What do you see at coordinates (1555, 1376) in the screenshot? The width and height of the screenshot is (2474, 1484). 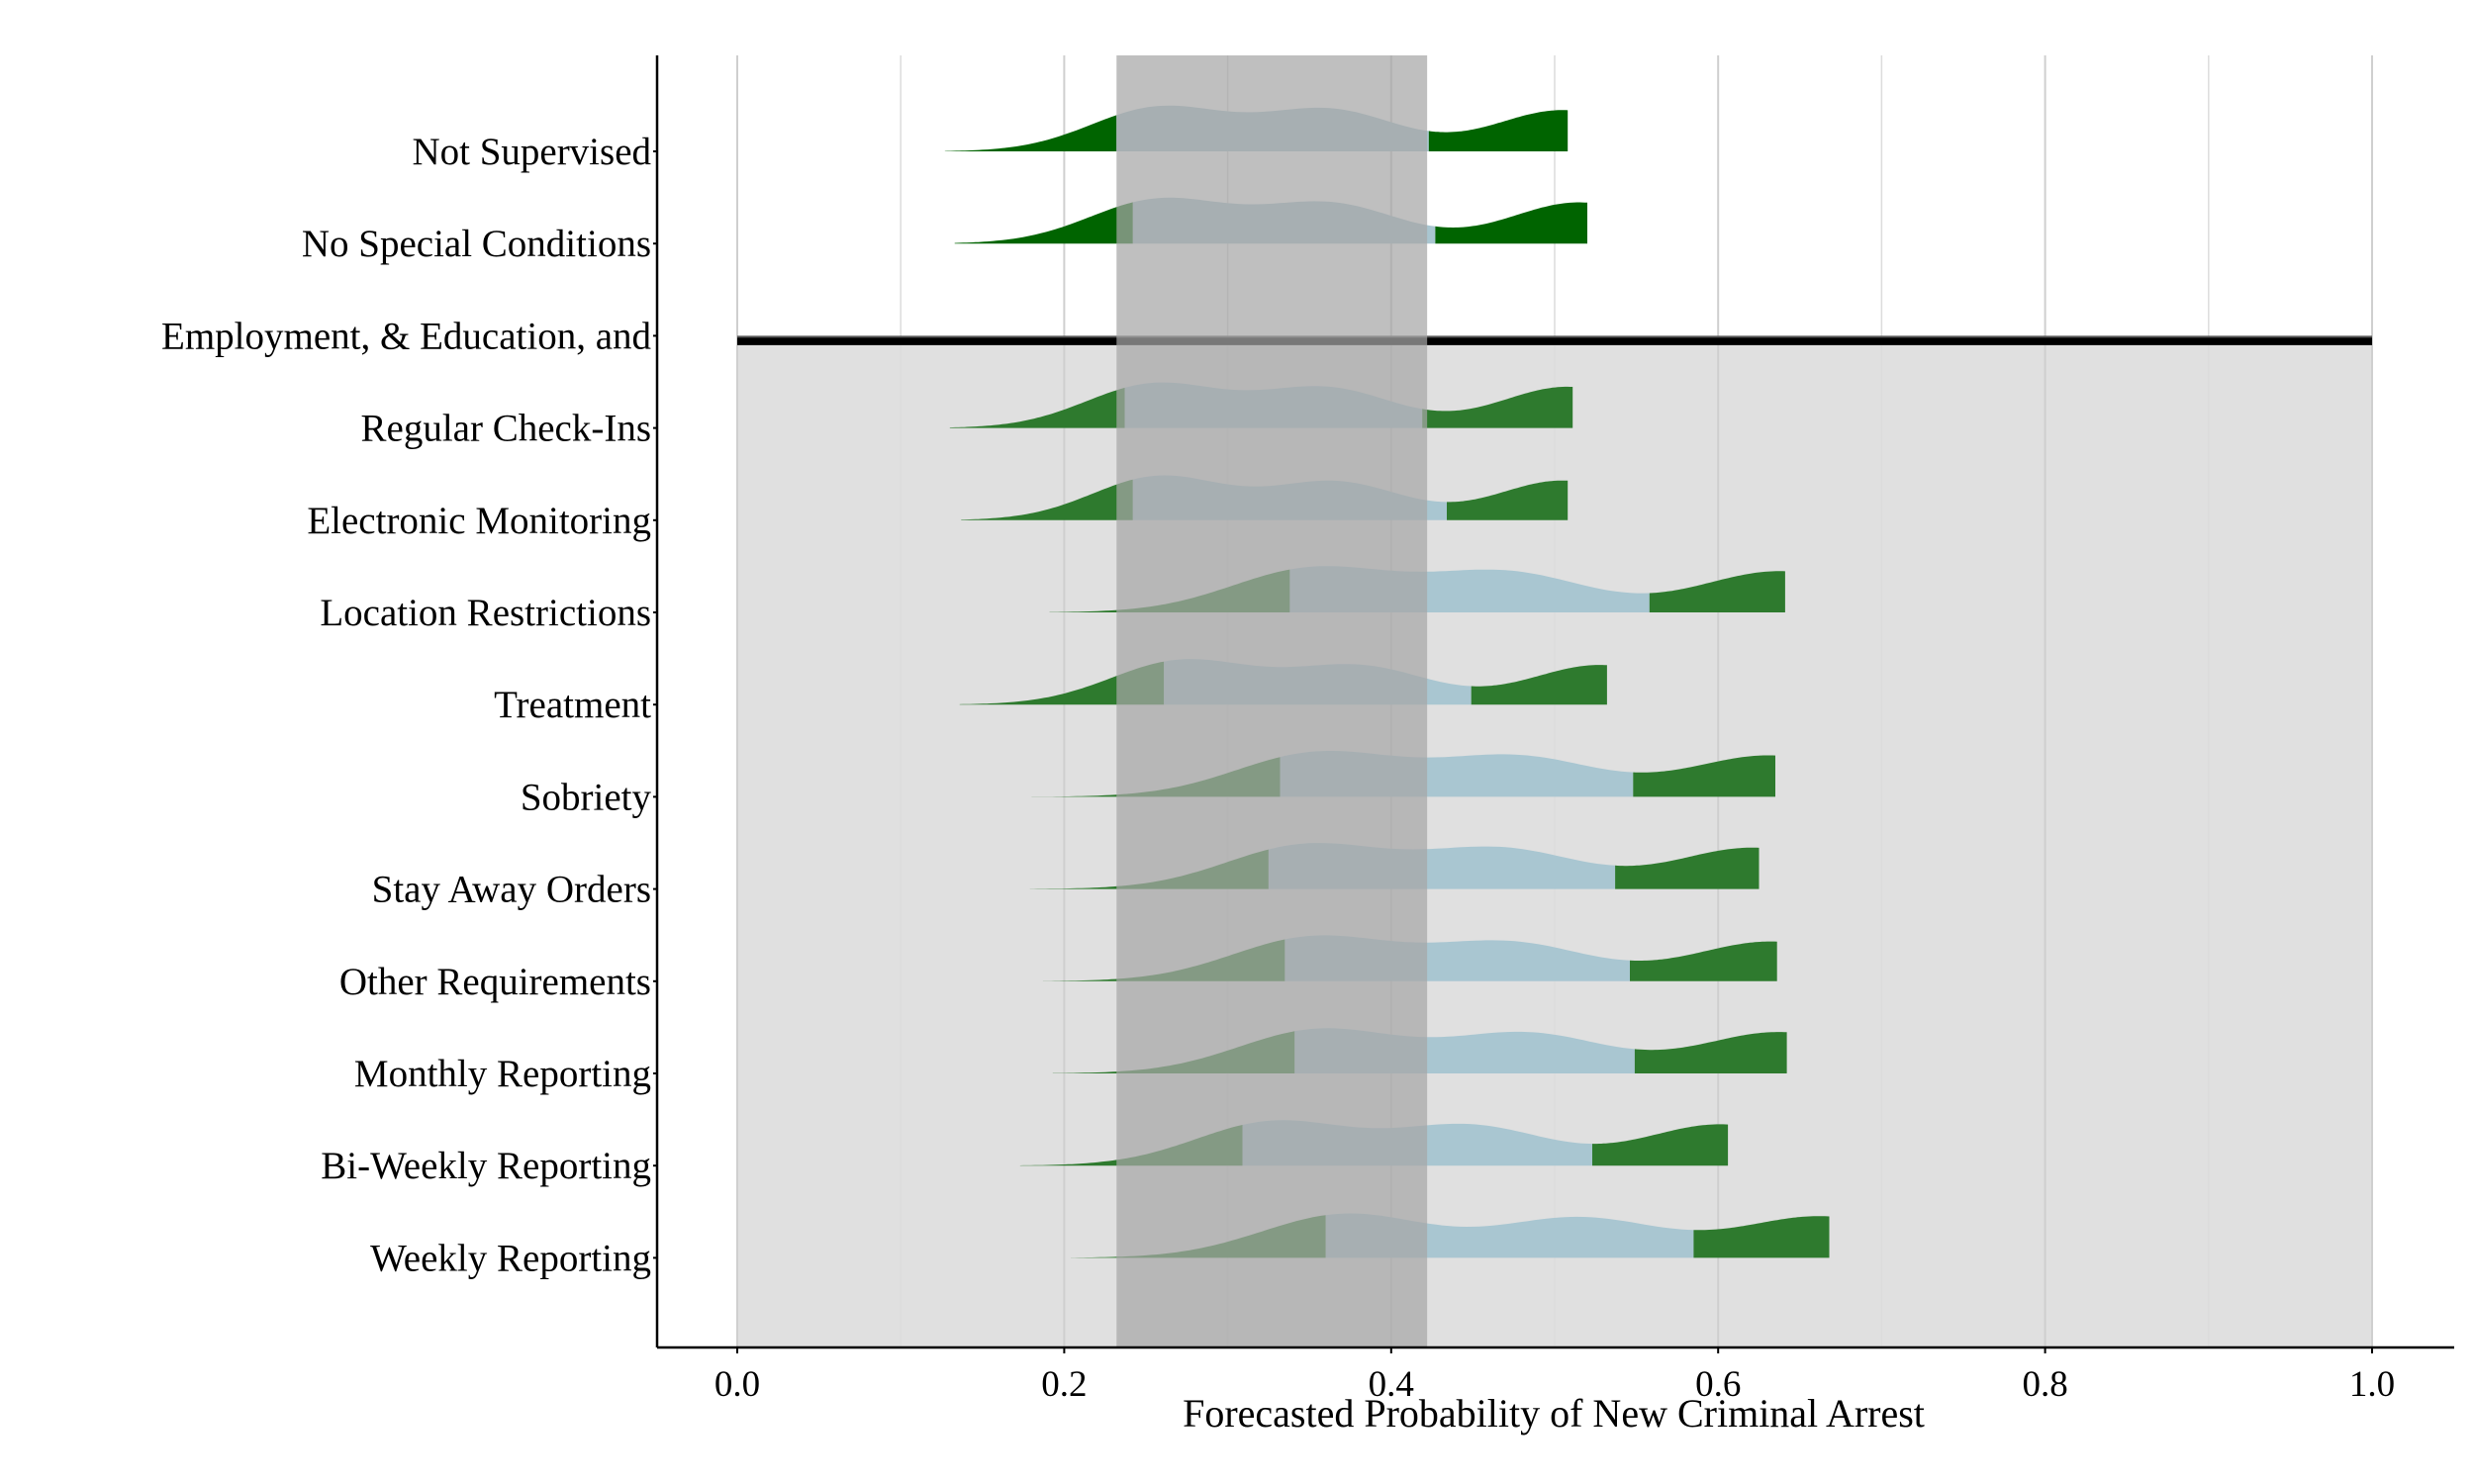 I see `x-axis-ticks: 0.0 0.2 0.4 0.6 0.8 1.0` at bounding box center [1555, 1376].